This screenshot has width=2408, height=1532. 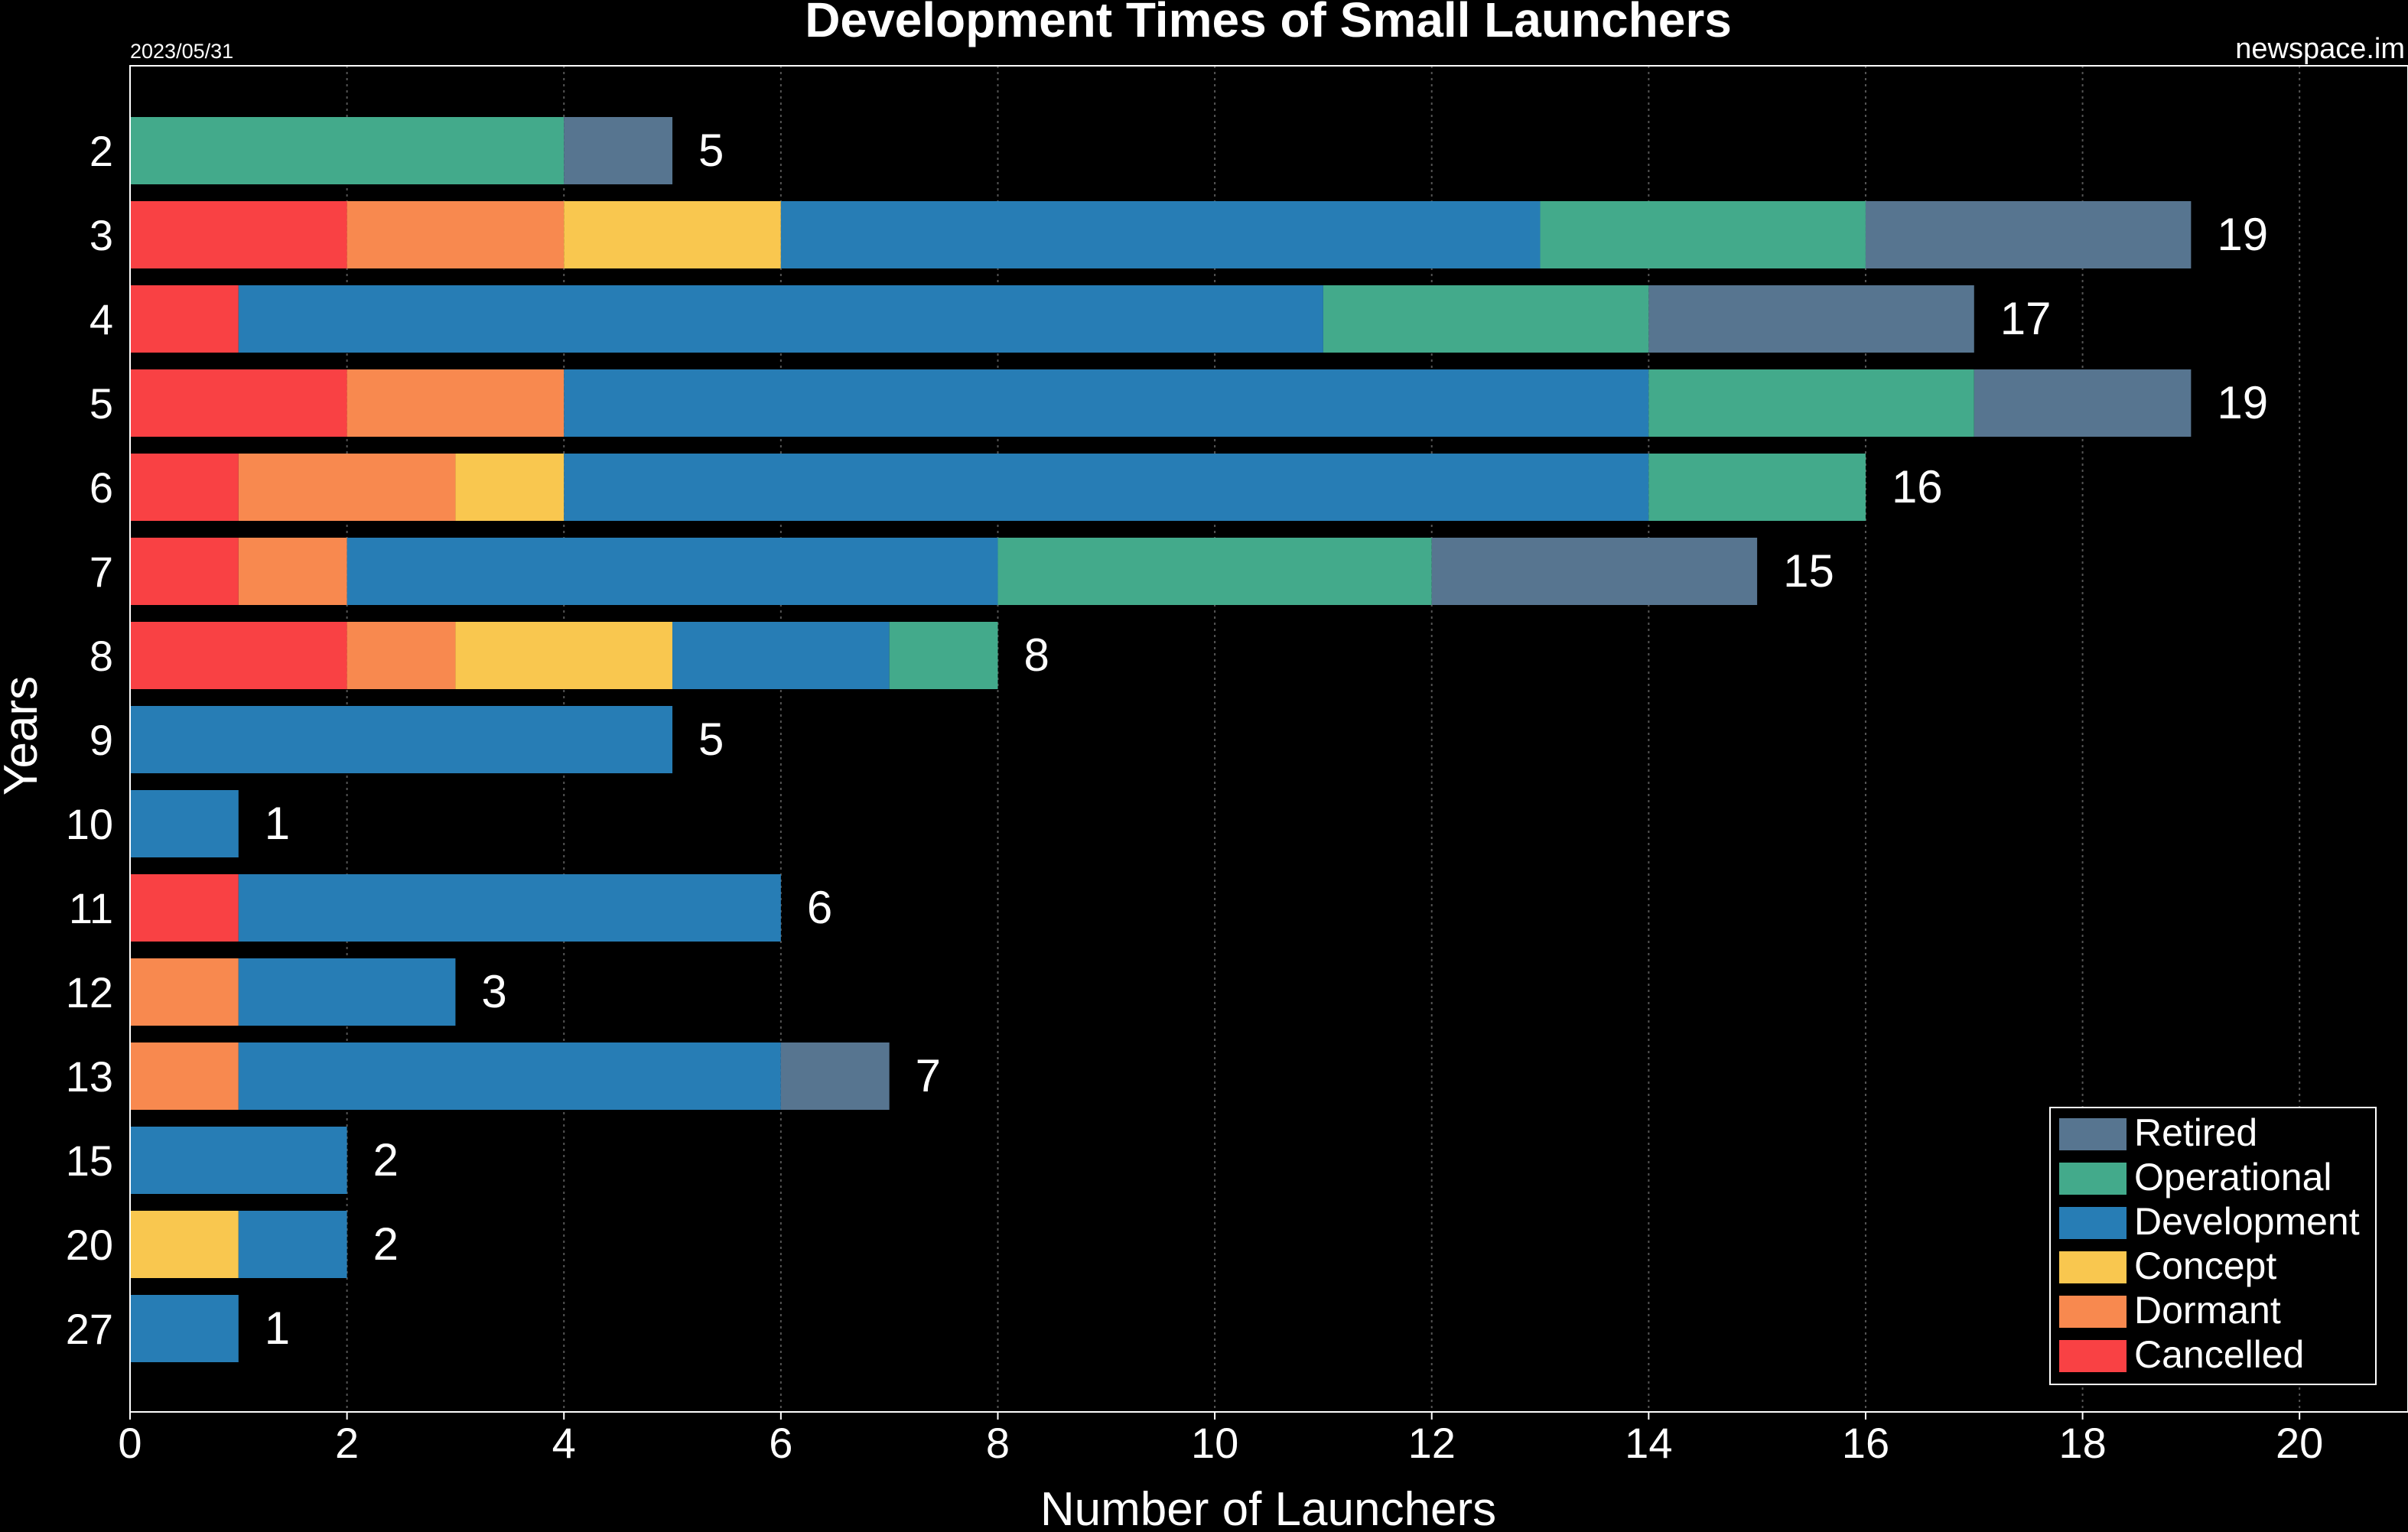 I want to click on x-tick-label: 8, so click(x=998, y=1443).